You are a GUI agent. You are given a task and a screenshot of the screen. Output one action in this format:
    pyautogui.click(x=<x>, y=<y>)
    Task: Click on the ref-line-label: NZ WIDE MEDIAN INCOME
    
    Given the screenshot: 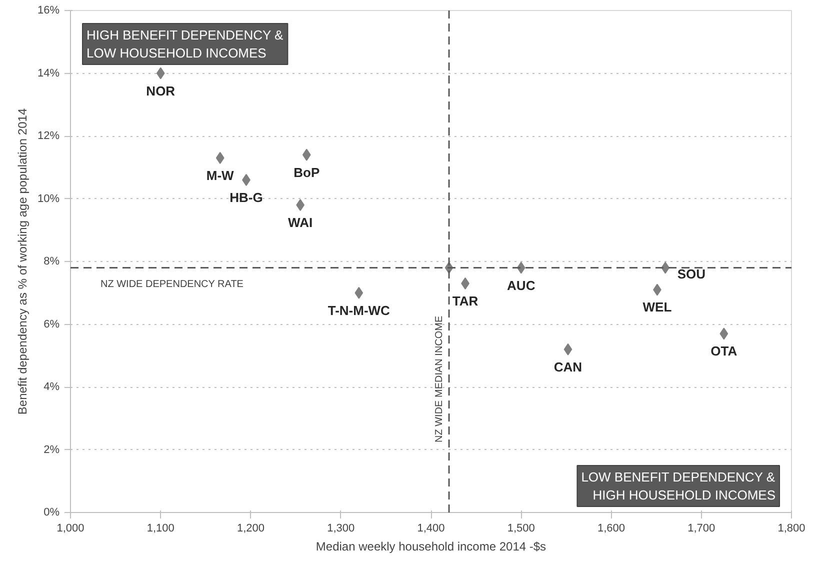 What is the action you would take?
    pyautogui.click(x=440, y=379)
    